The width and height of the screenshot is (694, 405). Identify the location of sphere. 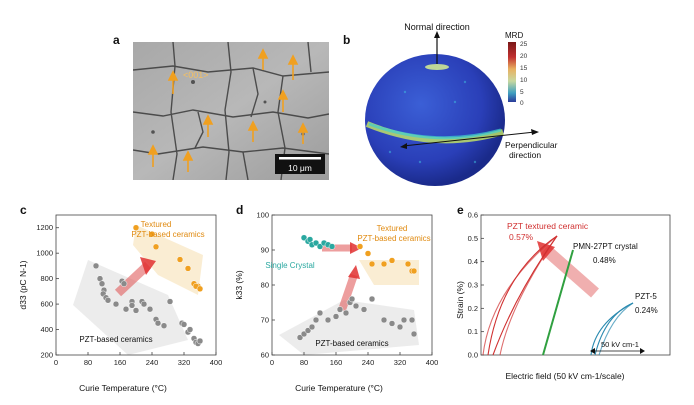
(435, 120).